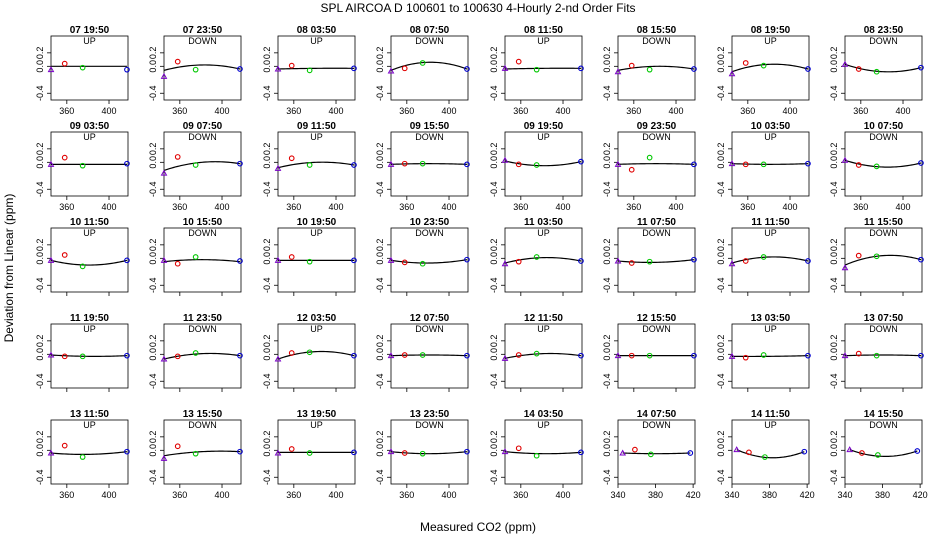 This screenshot has width=936, height=540. I want to click on panel-title: 10 07:50, so click(884, 126).